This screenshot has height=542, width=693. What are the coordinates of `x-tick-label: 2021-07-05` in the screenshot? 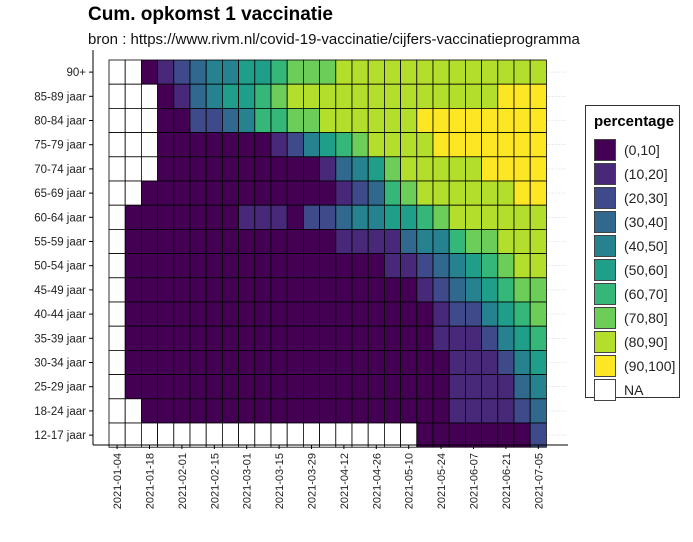 It's located at (539, 481).